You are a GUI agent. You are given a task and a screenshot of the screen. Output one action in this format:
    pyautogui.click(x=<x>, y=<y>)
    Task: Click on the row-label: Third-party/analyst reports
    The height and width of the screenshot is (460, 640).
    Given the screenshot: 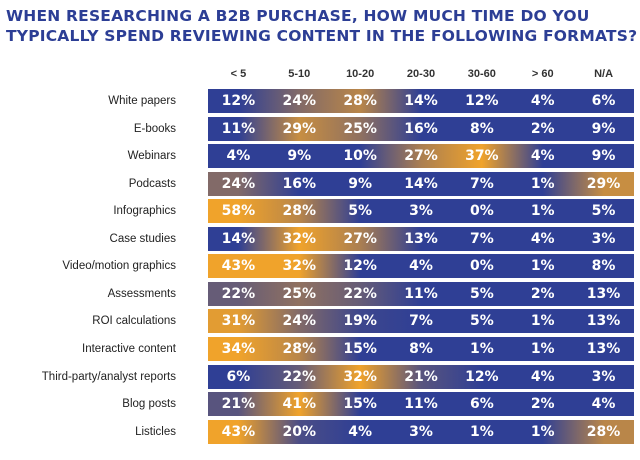 What is the action you would take?
    pyautogui.click(x=108, y=377)
    